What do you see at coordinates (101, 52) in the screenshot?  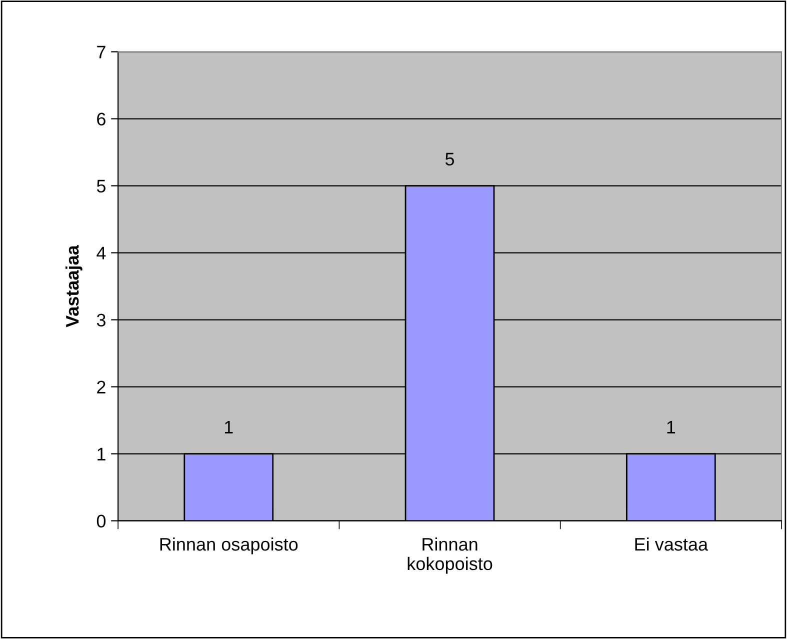 I see `y-tick-label: 7` at bounding box center [101, 52].